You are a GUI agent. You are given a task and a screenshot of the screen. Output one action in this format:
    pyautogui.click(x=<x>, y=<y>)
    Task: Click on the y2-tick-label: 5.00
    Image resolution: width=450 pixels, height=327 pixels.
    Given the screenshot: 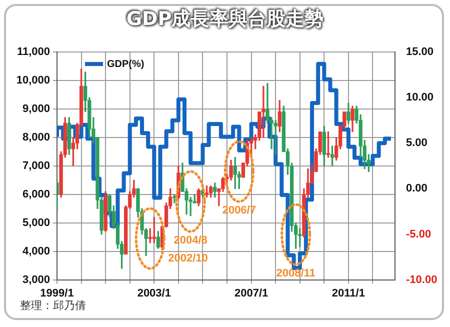 What is the action you would take?
    pyautogui.click(x=417, y=143)
    